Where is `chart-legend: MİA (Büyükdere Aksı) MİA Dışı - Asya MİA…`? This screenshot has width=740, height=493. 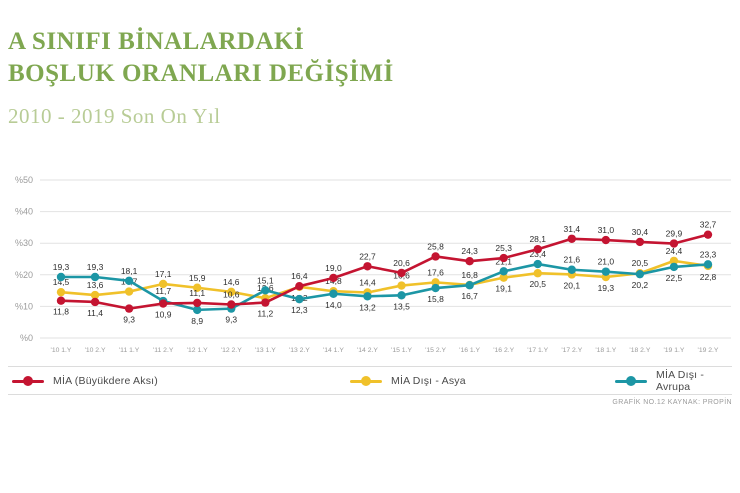 chart-legend: MİA (Büyükdere Aksı) MİA Dışı - Asya MİA… is located at coordinates (370, 381).